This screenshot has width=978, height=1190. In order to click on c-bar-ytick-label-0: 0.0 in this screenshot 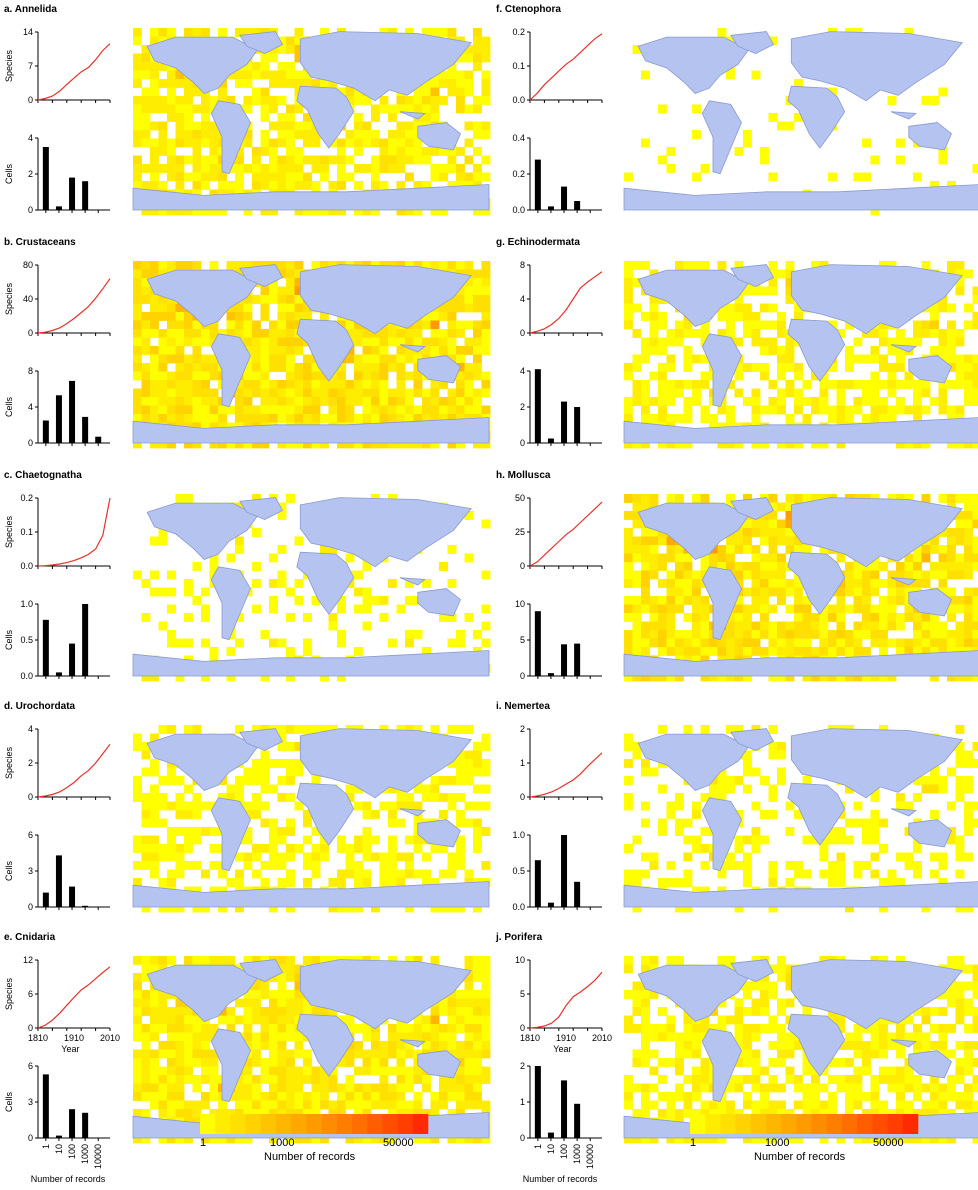, I will do `click(26, 676)`.